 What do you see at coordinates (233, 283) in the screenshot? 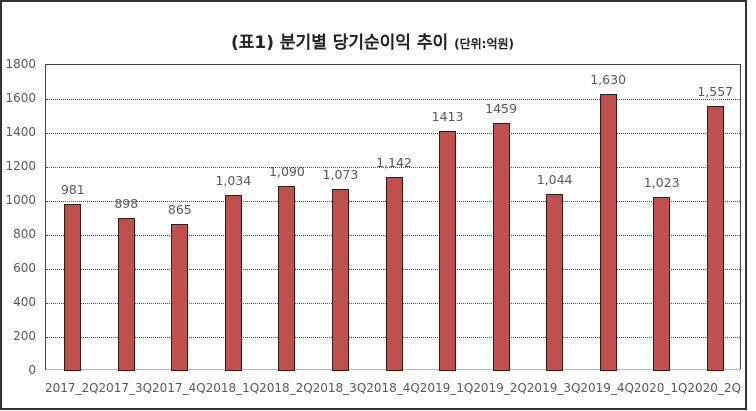
I see `bar-2018_1Q` at bounding box center [233, 283].